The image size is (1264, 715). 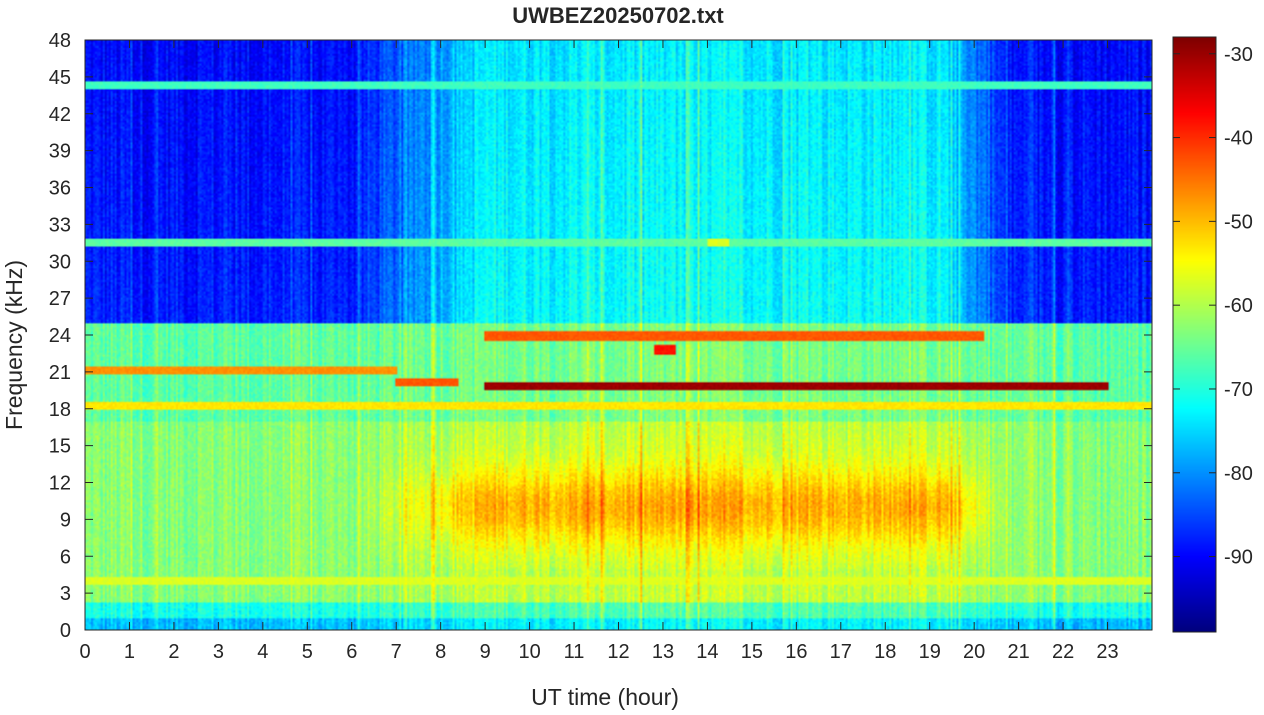 I want to click on x-tick-label: 5, so click(x=307, y=652).